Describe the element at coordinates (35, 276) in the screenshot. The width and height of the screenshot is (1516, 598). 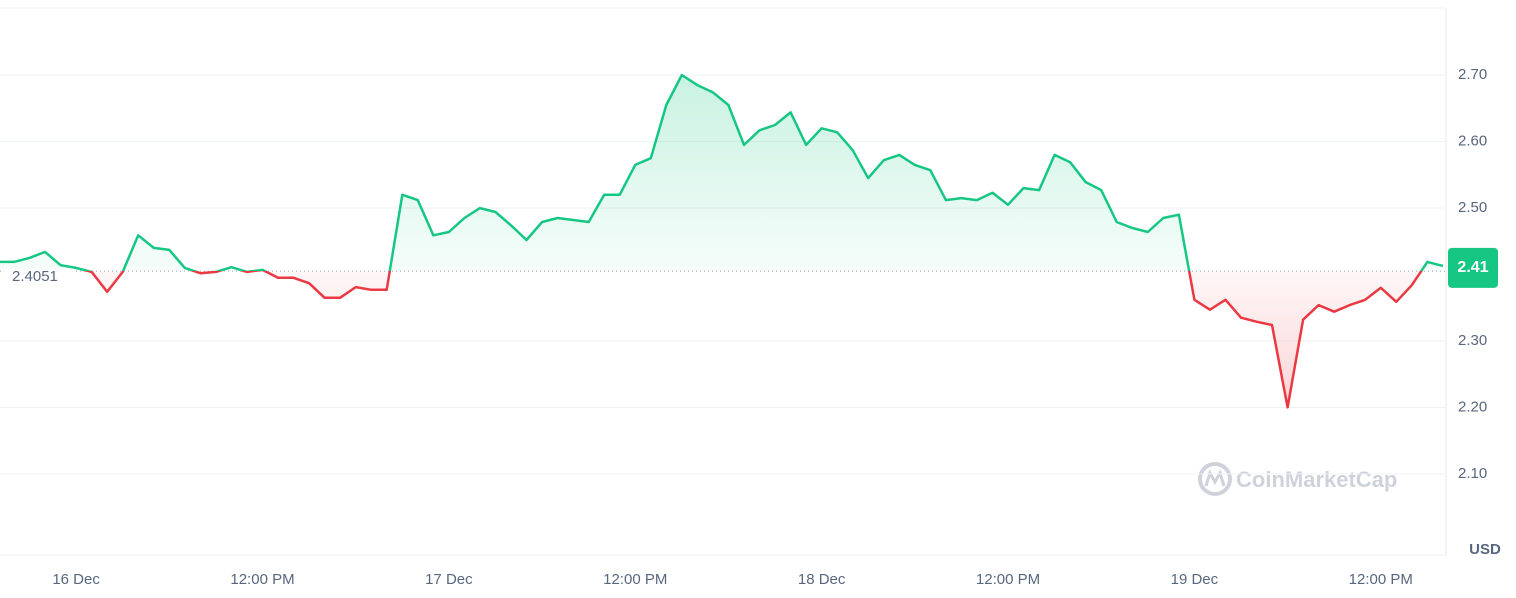
I see `reference-label: 2.4051` at that location.